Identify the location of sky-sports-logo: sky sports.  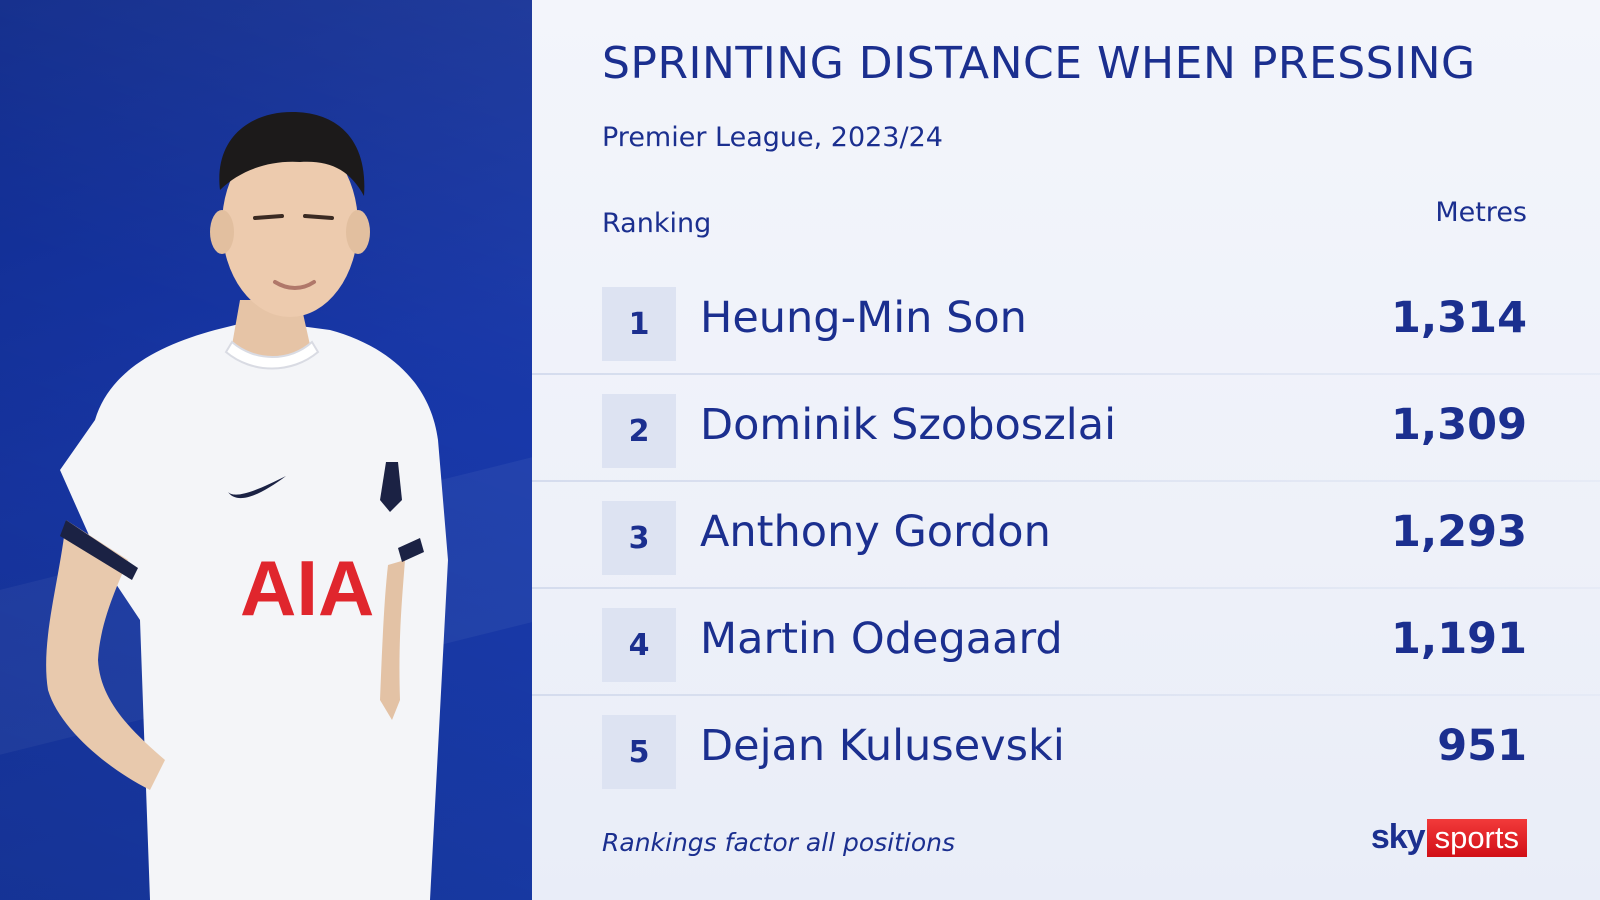
(1449, 837).